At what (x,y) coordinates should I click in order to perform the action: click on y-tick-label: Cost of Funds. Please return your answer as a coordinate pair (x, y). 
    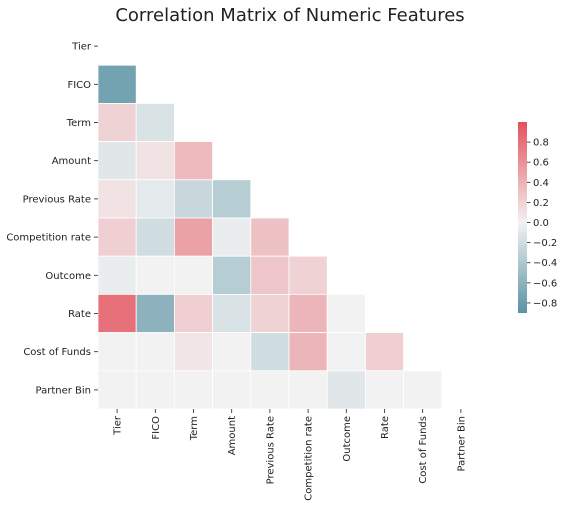
    Looking at the image, I should click on (57, 352).